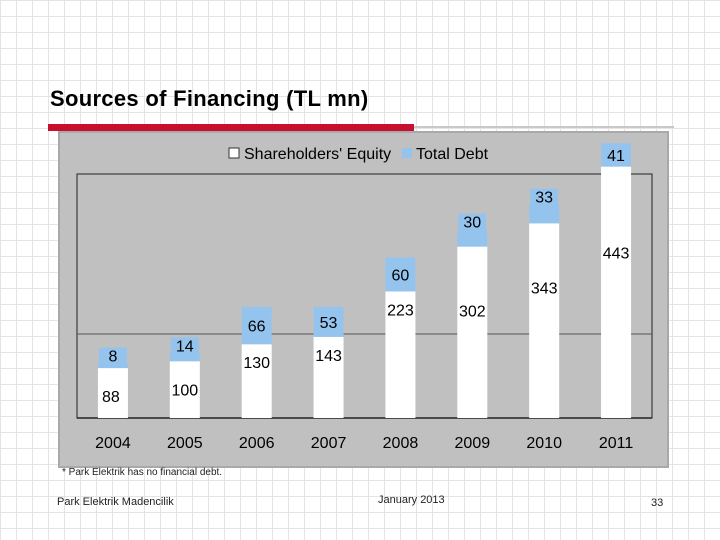 The image size is (720, 540). I want to click on x-tick-label-2006: 2006, so click(257, 443).